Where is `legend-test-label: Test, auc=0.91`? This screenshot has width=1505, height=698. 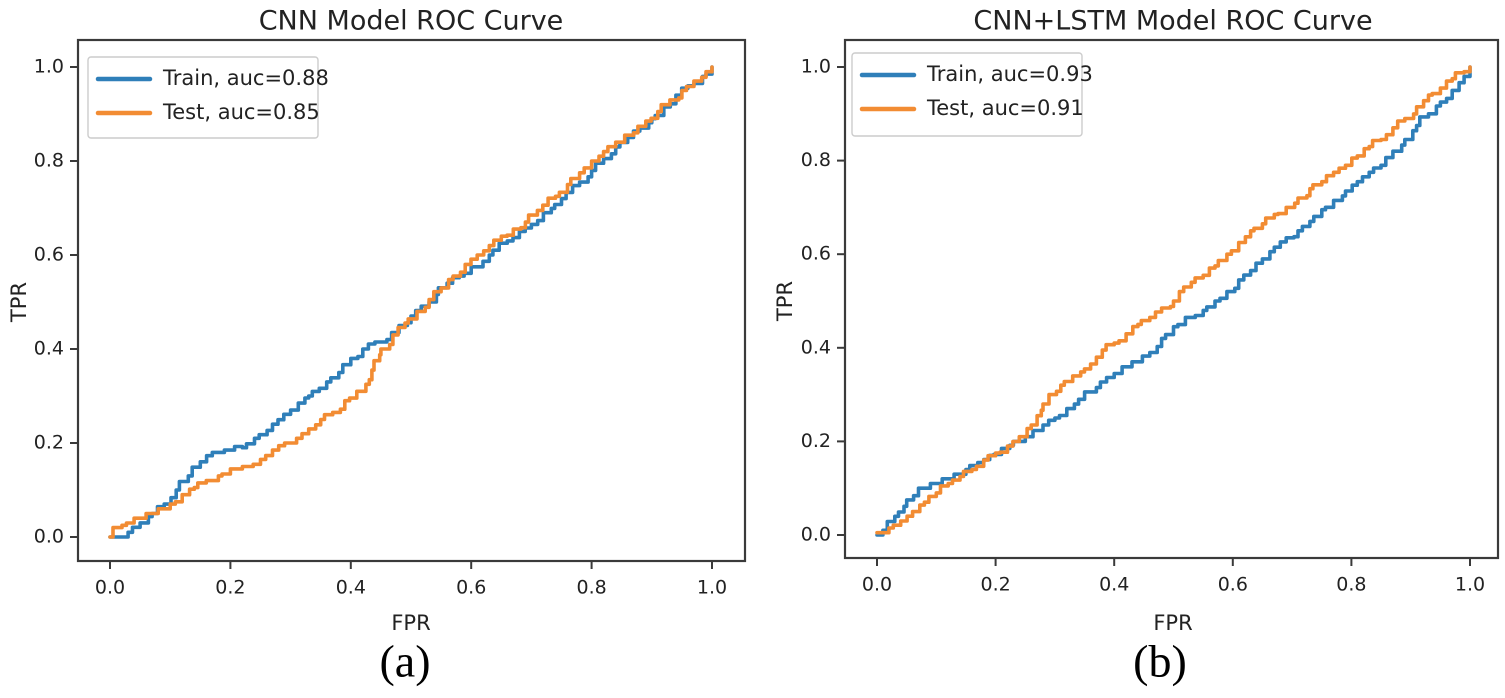 legend-test-label: Test, auc=0.91 is located at coordinates (1005, 108).